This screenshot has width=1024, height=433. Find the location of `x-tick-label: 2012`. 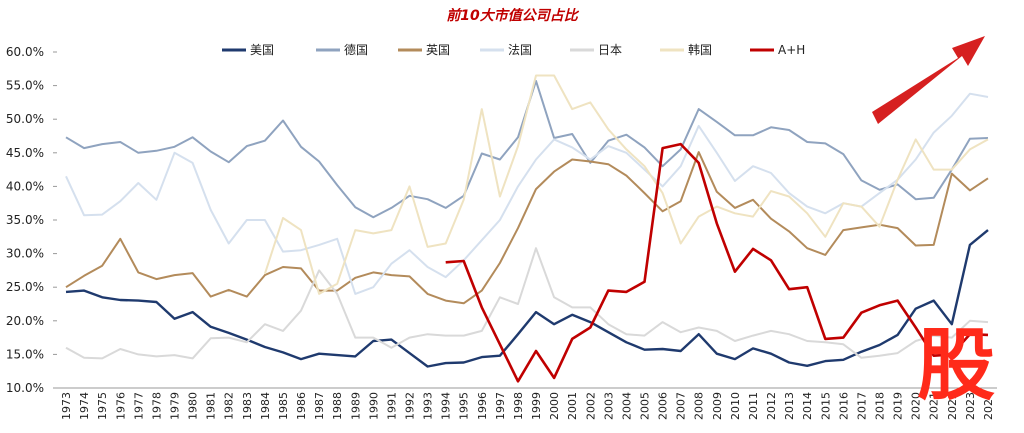

x-tick-label: 2012 is located at coordinates (771, 406).